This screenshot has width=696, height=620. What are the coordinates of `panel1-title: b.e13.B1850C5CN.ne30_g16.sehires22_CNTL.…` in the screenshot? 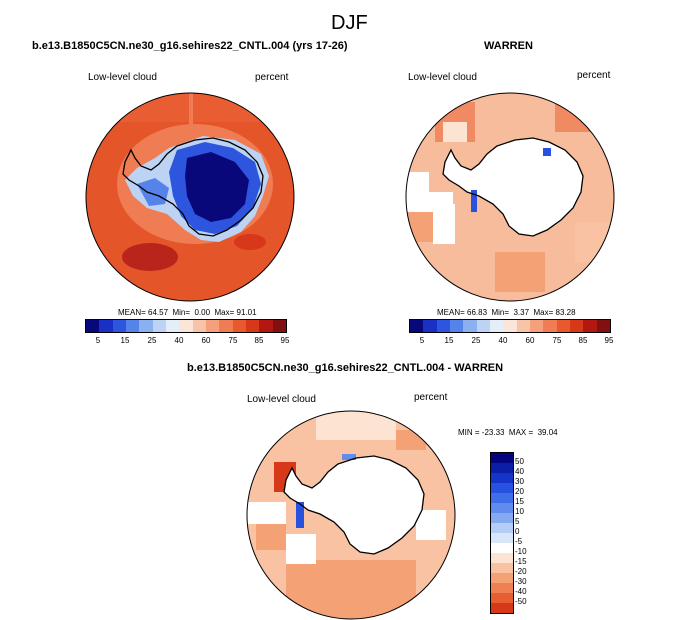 It's located at (190, 46).